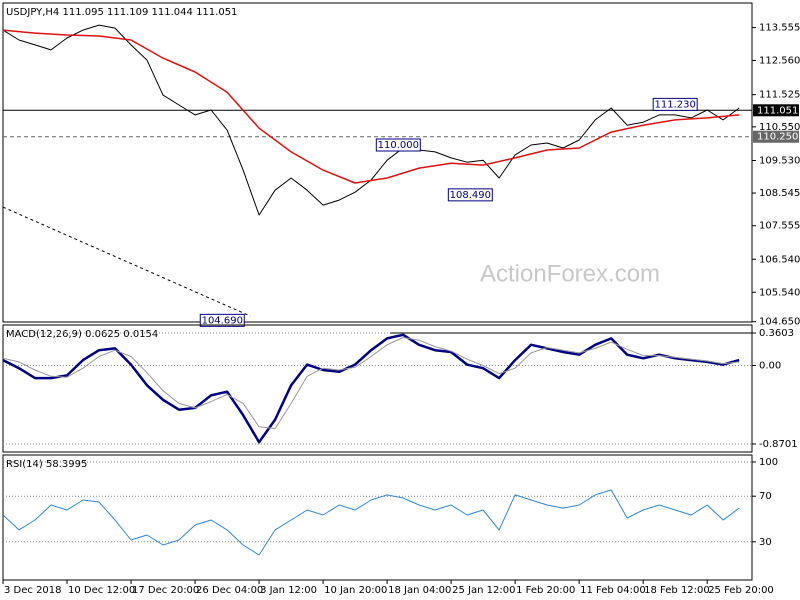  I want to click on y-tick-label: 110.550, so click(779, 127).